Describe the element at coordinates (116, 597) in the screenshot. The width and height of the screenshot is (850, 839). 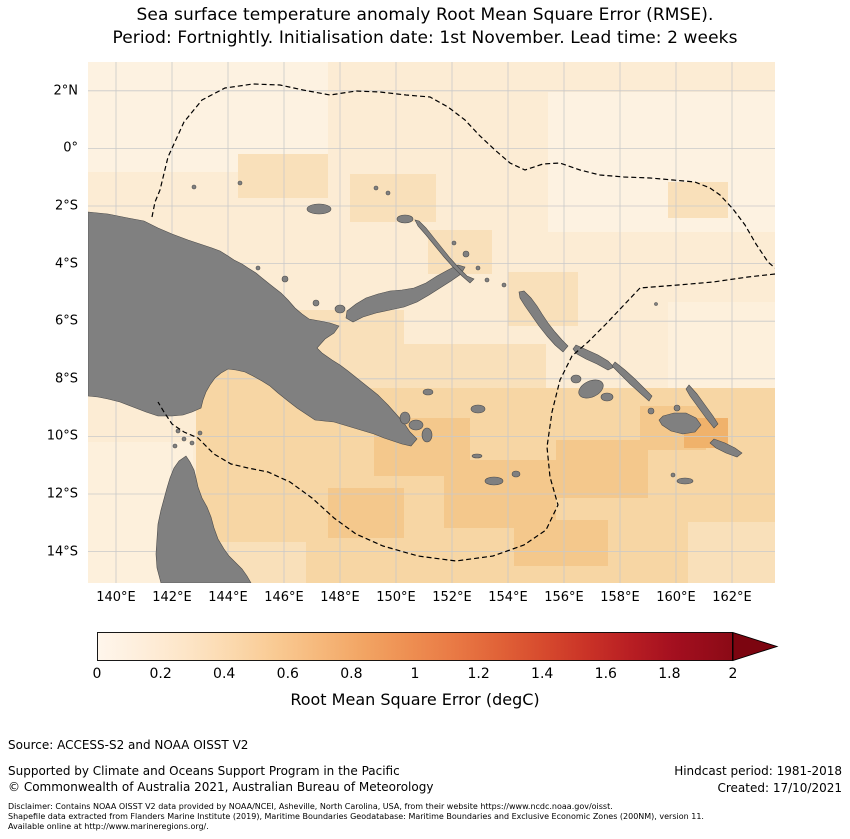
I see `x-tick-label: 140°E` at that location.